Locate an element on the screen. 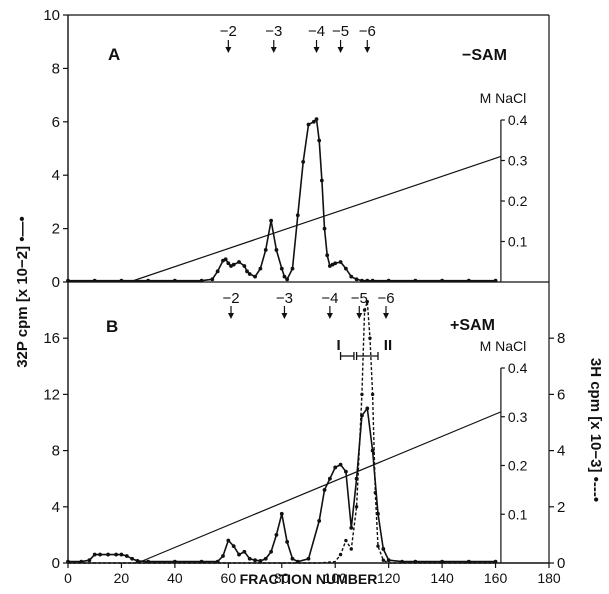 Image resolution: width=609 pixels, height=594 pixels. fraction-label: II is located at coordinates (388, 345).